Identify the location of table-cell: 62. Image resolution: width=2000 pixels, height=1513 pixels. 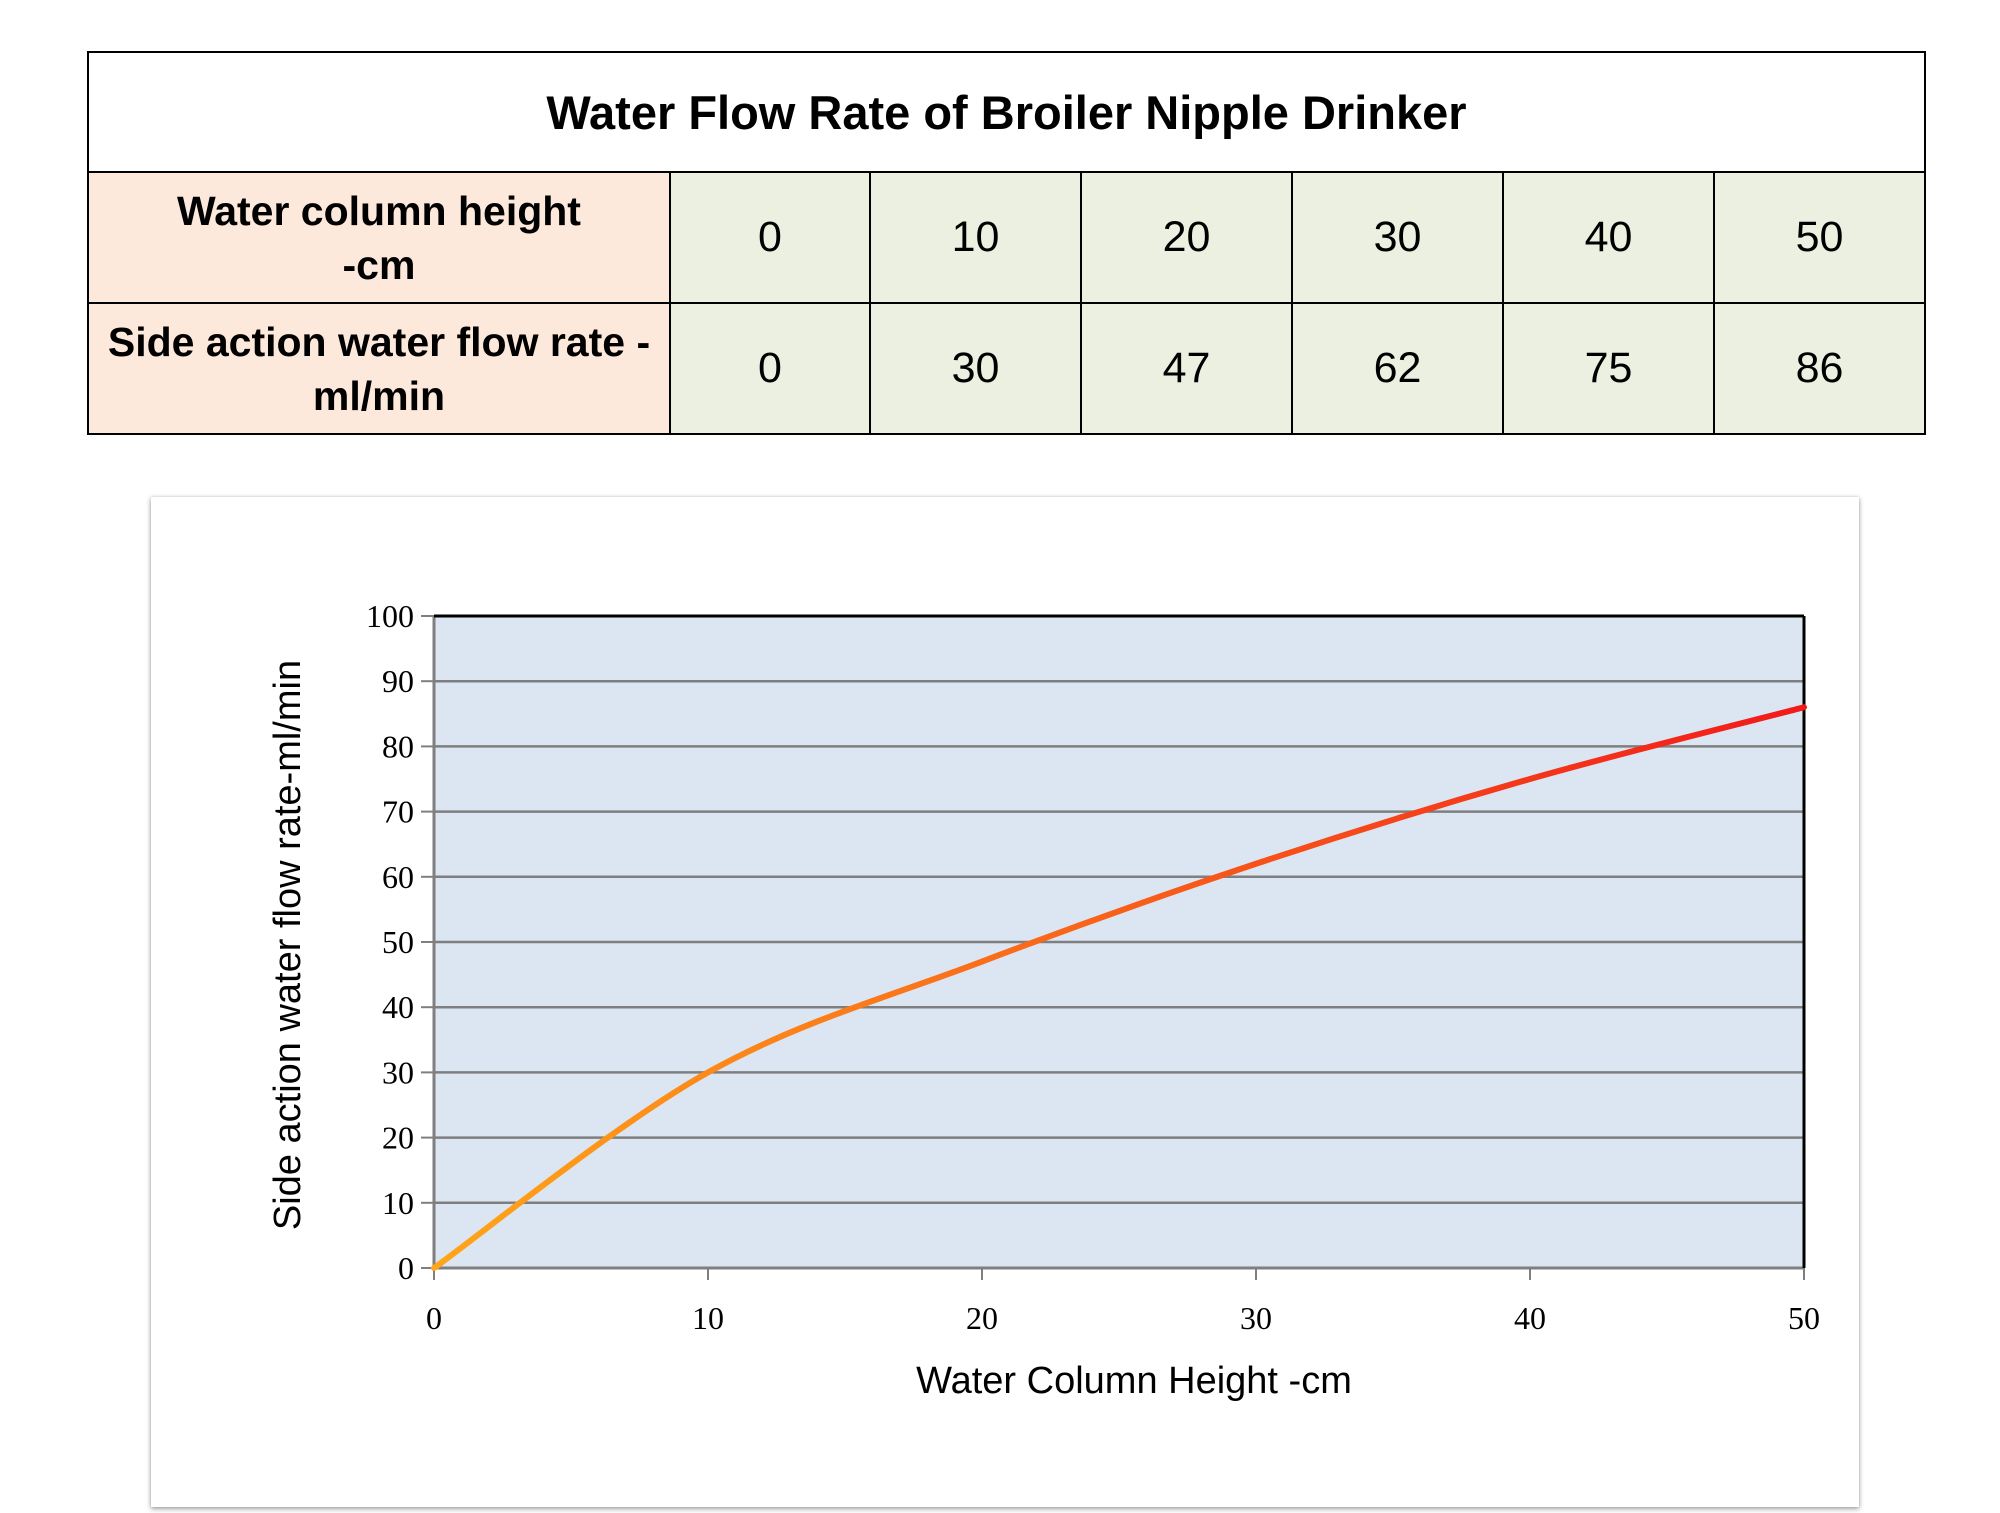
(1397, 368).